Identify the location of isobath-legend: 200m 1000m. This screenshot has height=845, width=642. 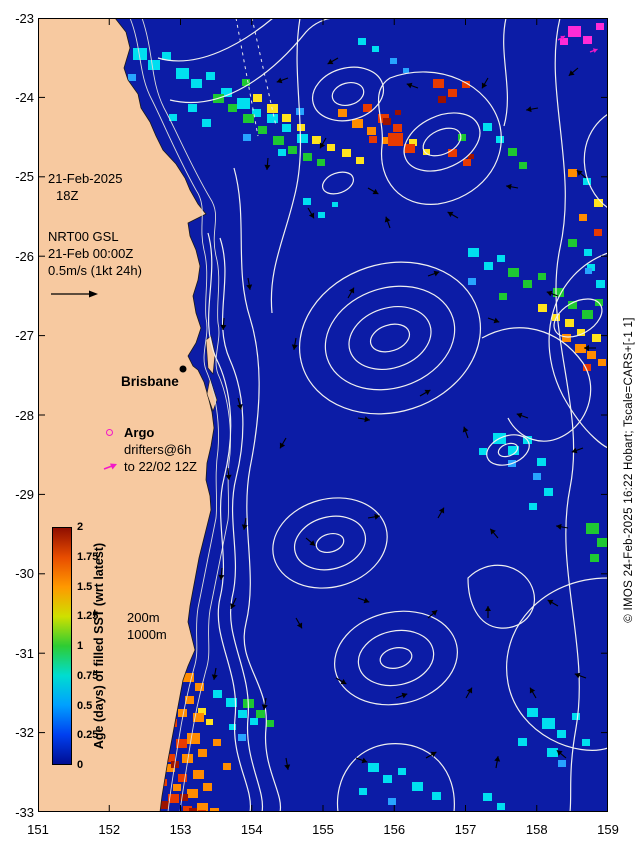
(147, 626).